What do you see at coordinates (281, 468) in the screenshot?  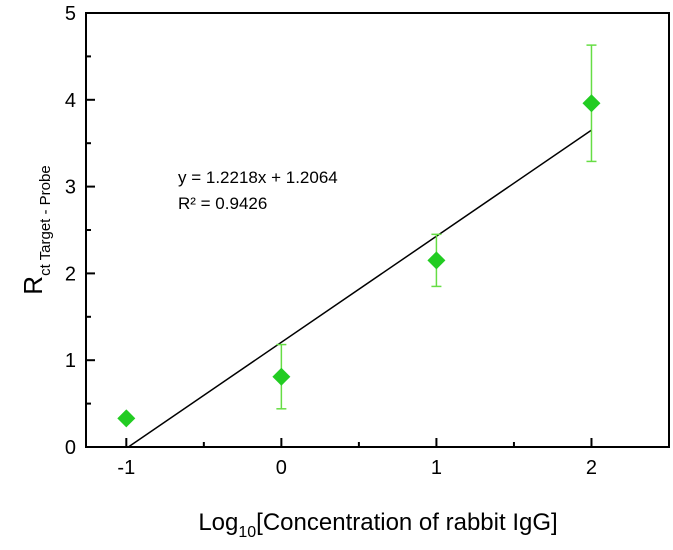 I see `x-tick-label: 0` at bounding box center [281, 468].